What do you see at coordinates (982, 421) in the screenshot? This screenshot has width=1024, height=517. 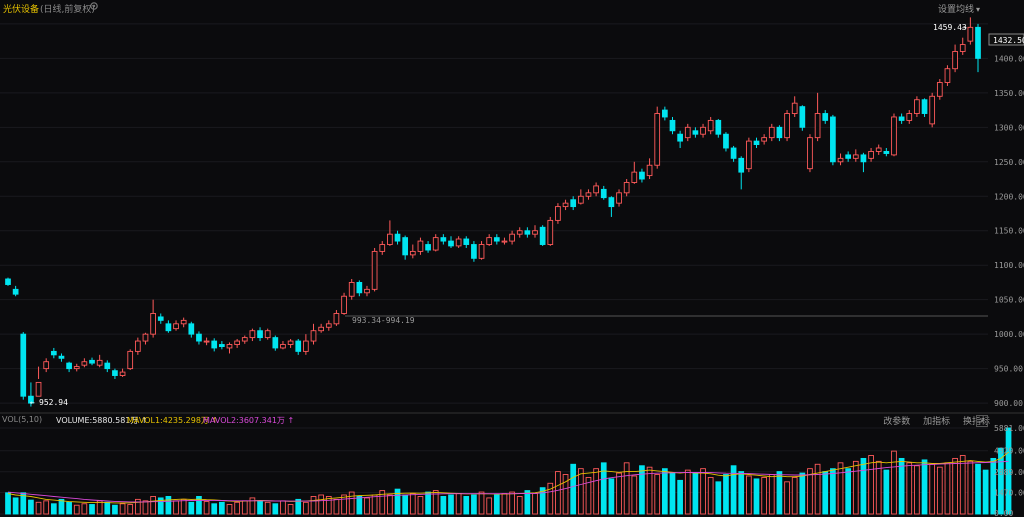 I see `close-icon: ×` at bounding box center [982, 421].